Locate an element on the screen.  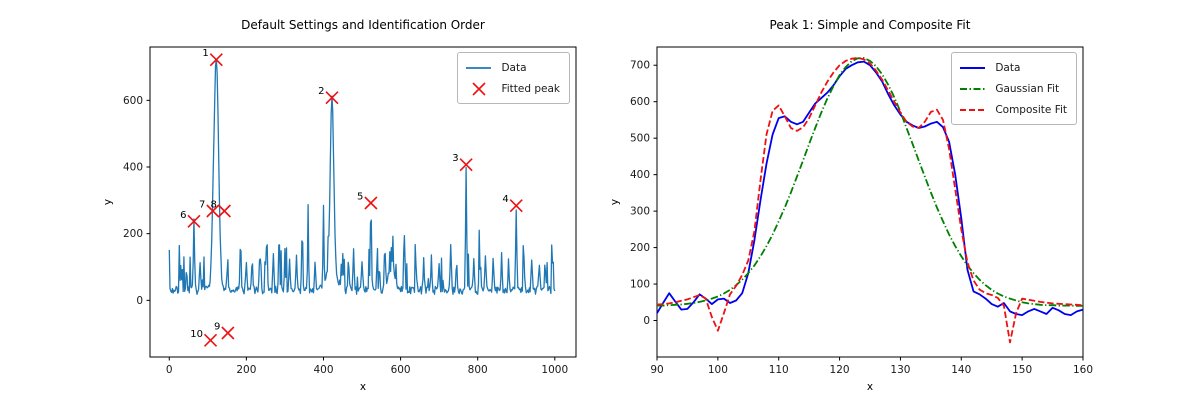
legend-entry-composite-fit: Composite Fit is located at coordinates (1013, 109).